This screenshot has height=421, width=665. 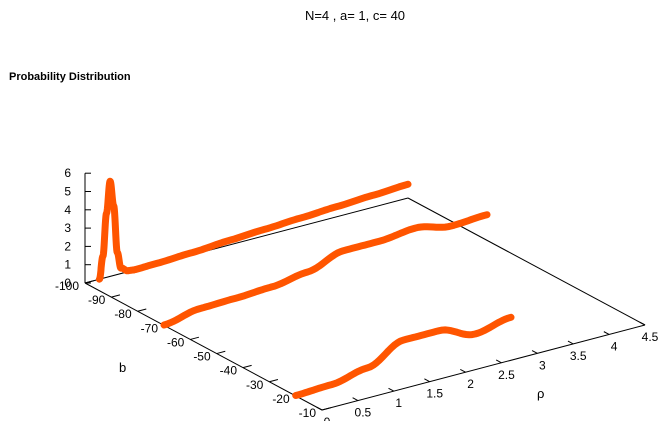 What do you see at coordinates (67, 192) in the screenshot?
I see `z-tick-label: 5` at bounding box center [67, 192].